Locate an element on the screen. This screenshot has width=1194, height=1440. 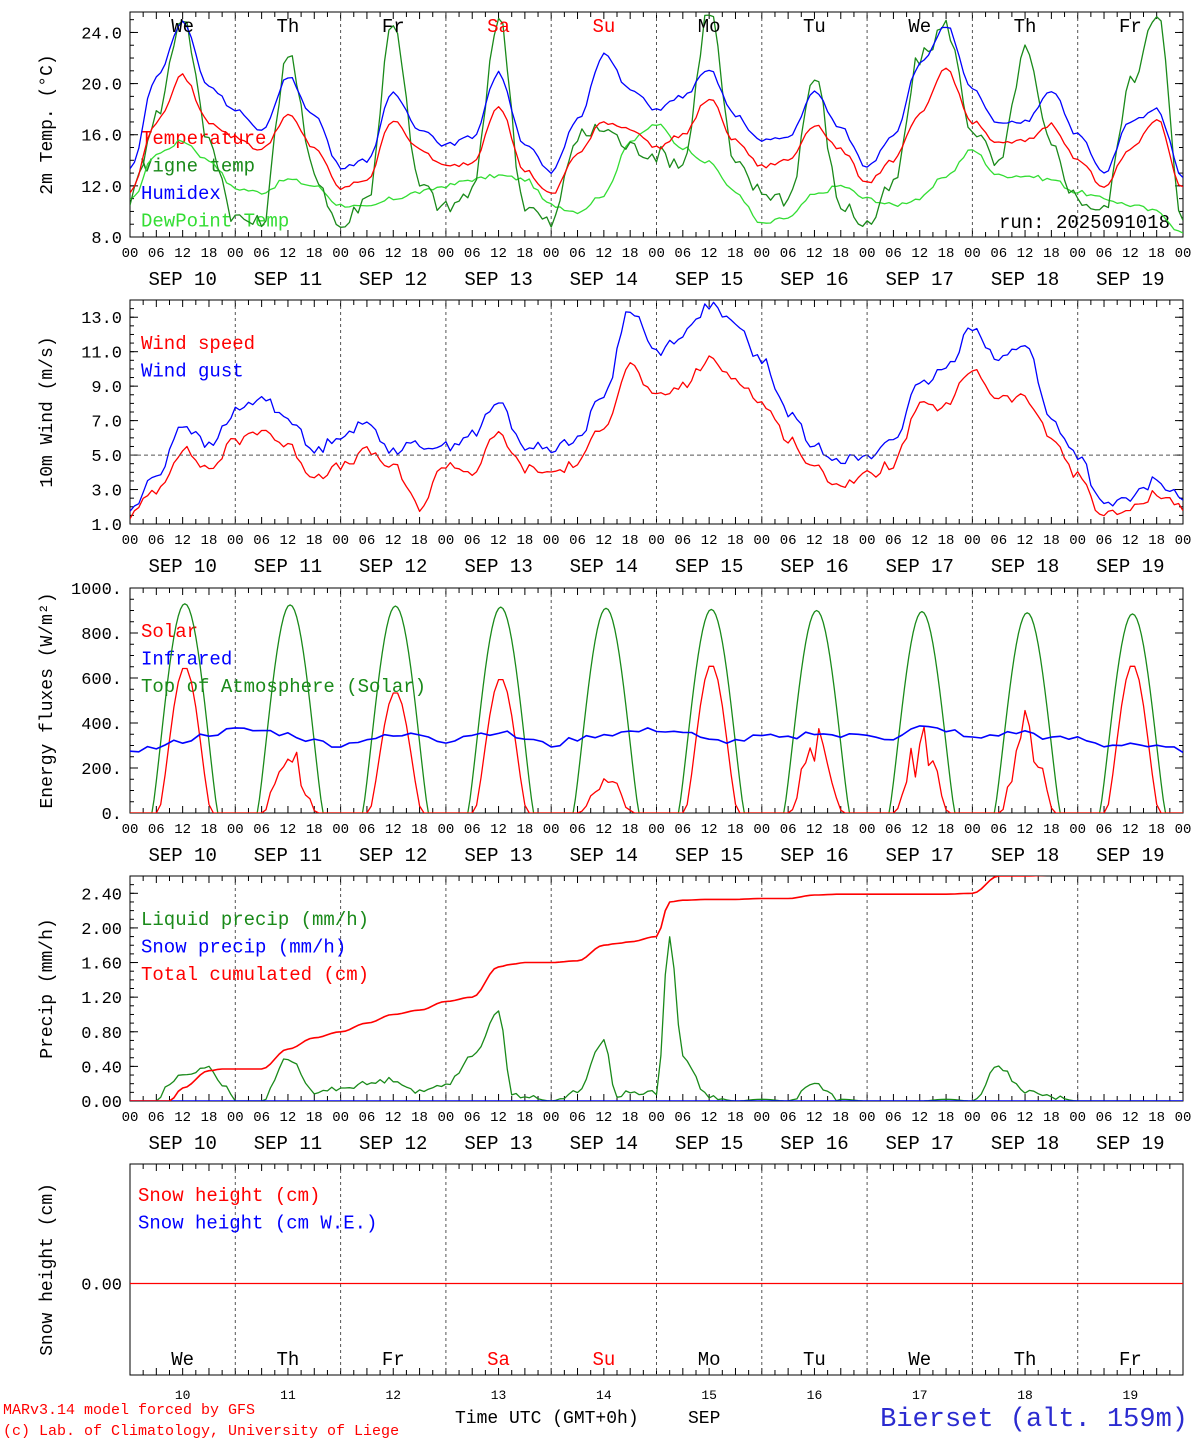
series-line-wind-gust is located at coordinates (656, 406).